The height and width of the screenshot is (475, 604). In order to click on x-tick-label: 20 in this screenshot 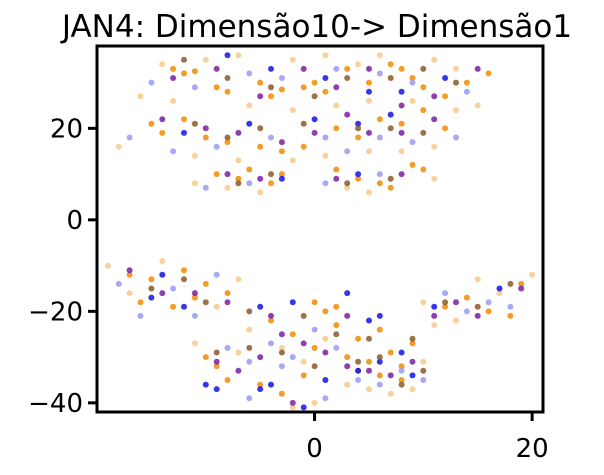, I will do `click(532, 449)`.